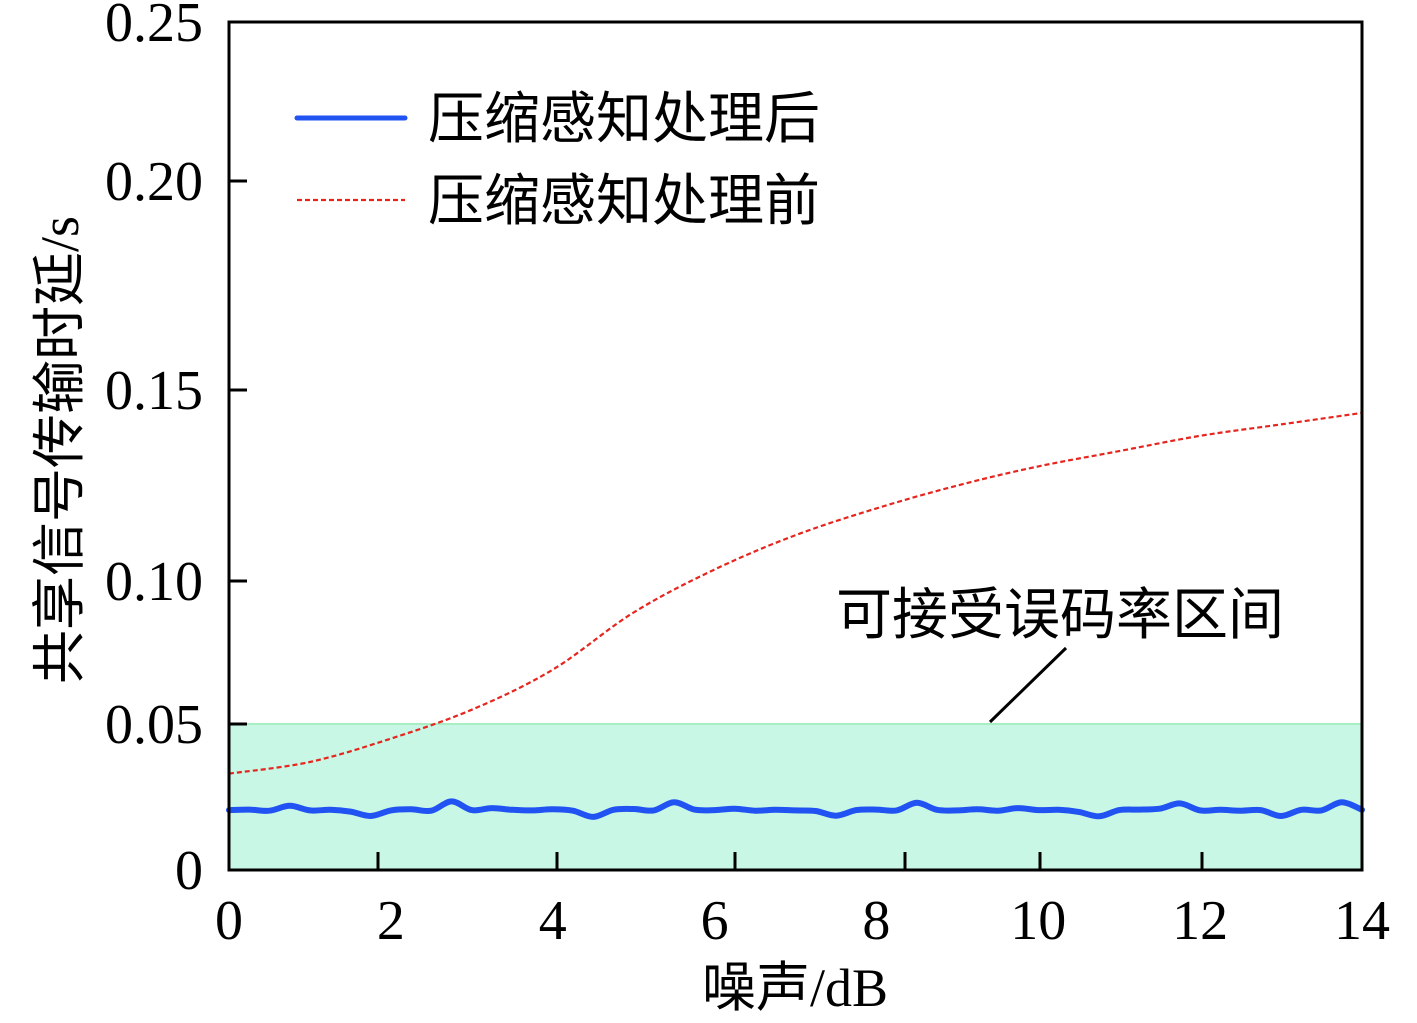 The width and height of the screenshot is (1417, 1023). What do you see at coordinates (391, 921) in the screenshot?
I see `x-tick-label: 2` at bounding box center [391, 921].